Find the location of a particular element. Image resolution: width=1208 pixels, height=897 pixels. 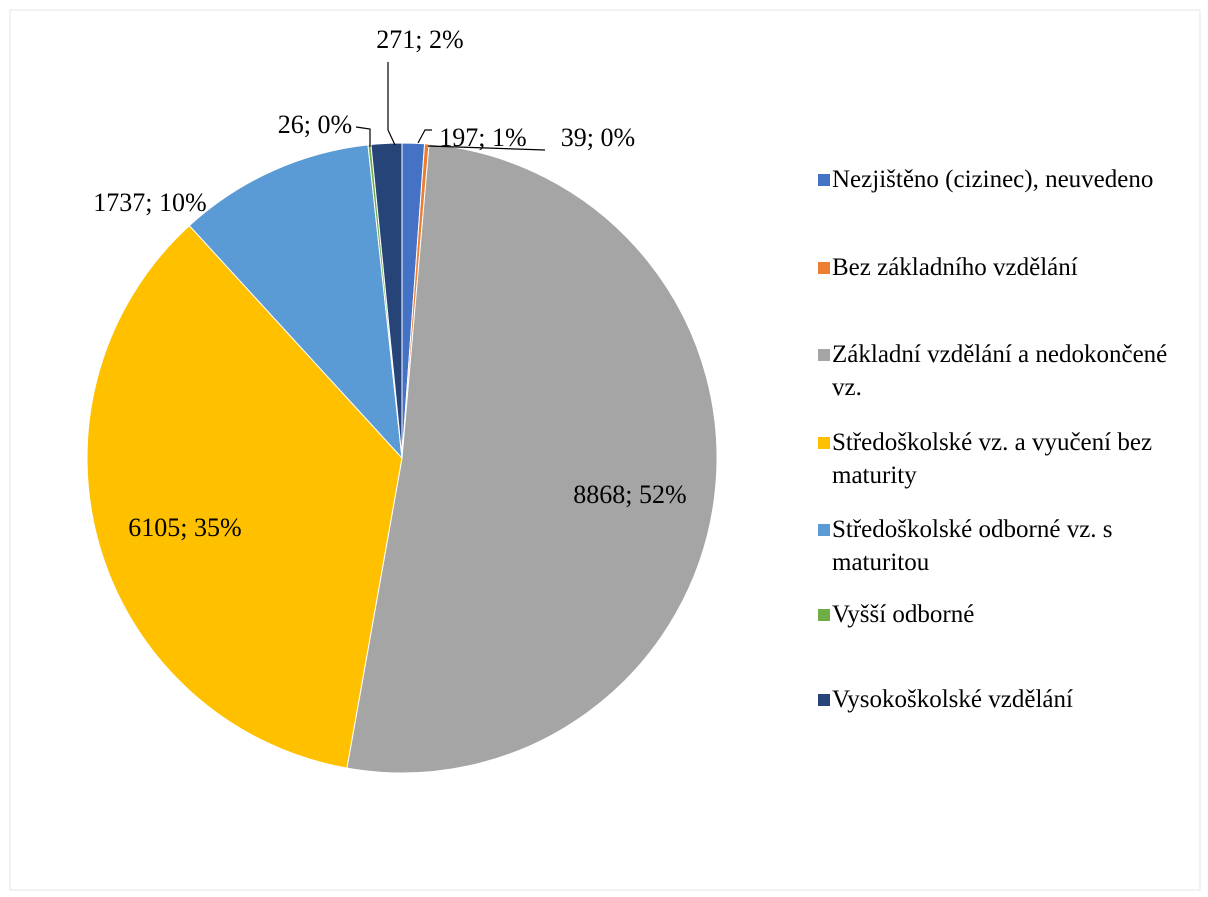

legend-label: Vysokoškolské vzdělání is located at coordinates (952, 699).